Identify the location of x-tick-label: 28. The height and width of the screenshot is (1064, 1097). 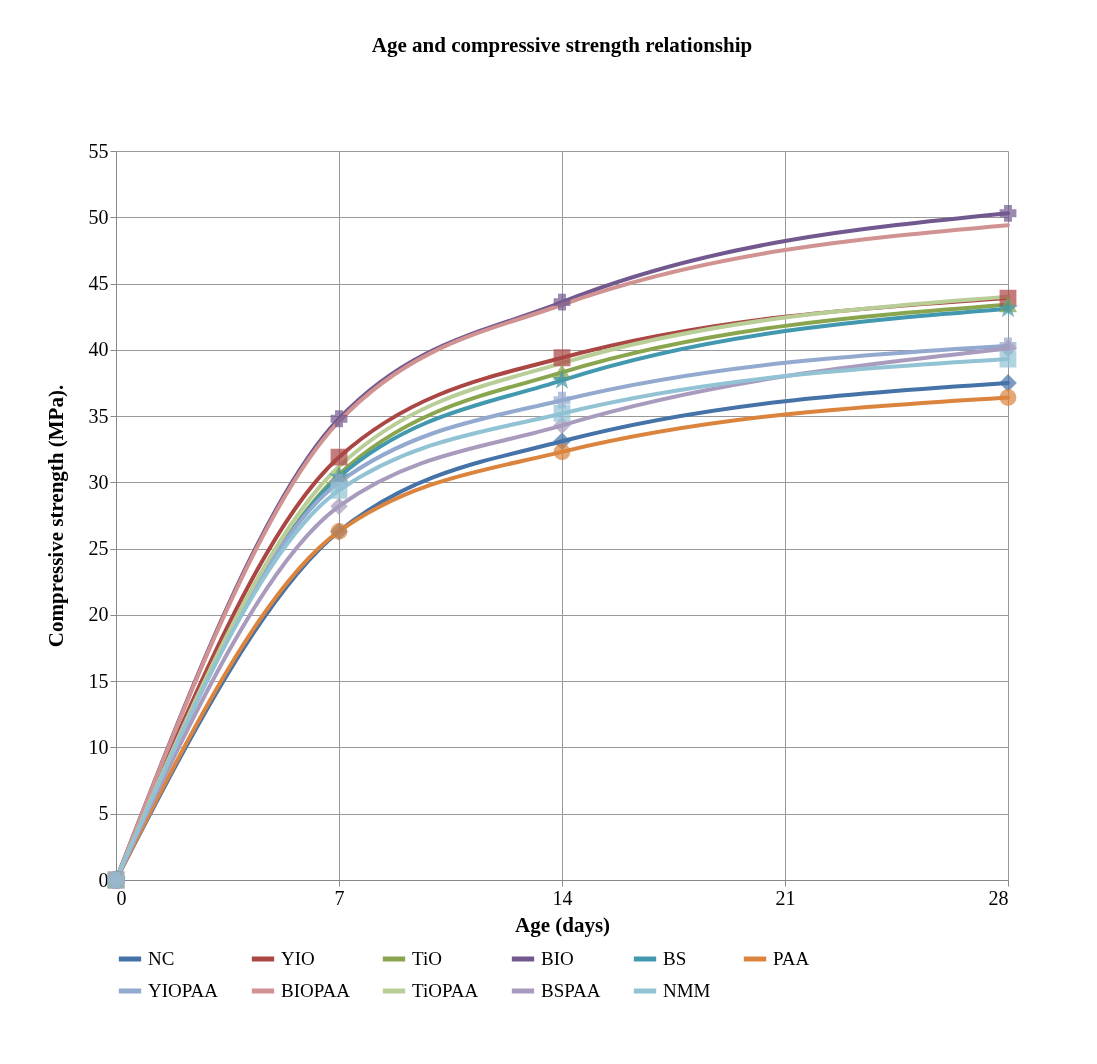
(998, 897).